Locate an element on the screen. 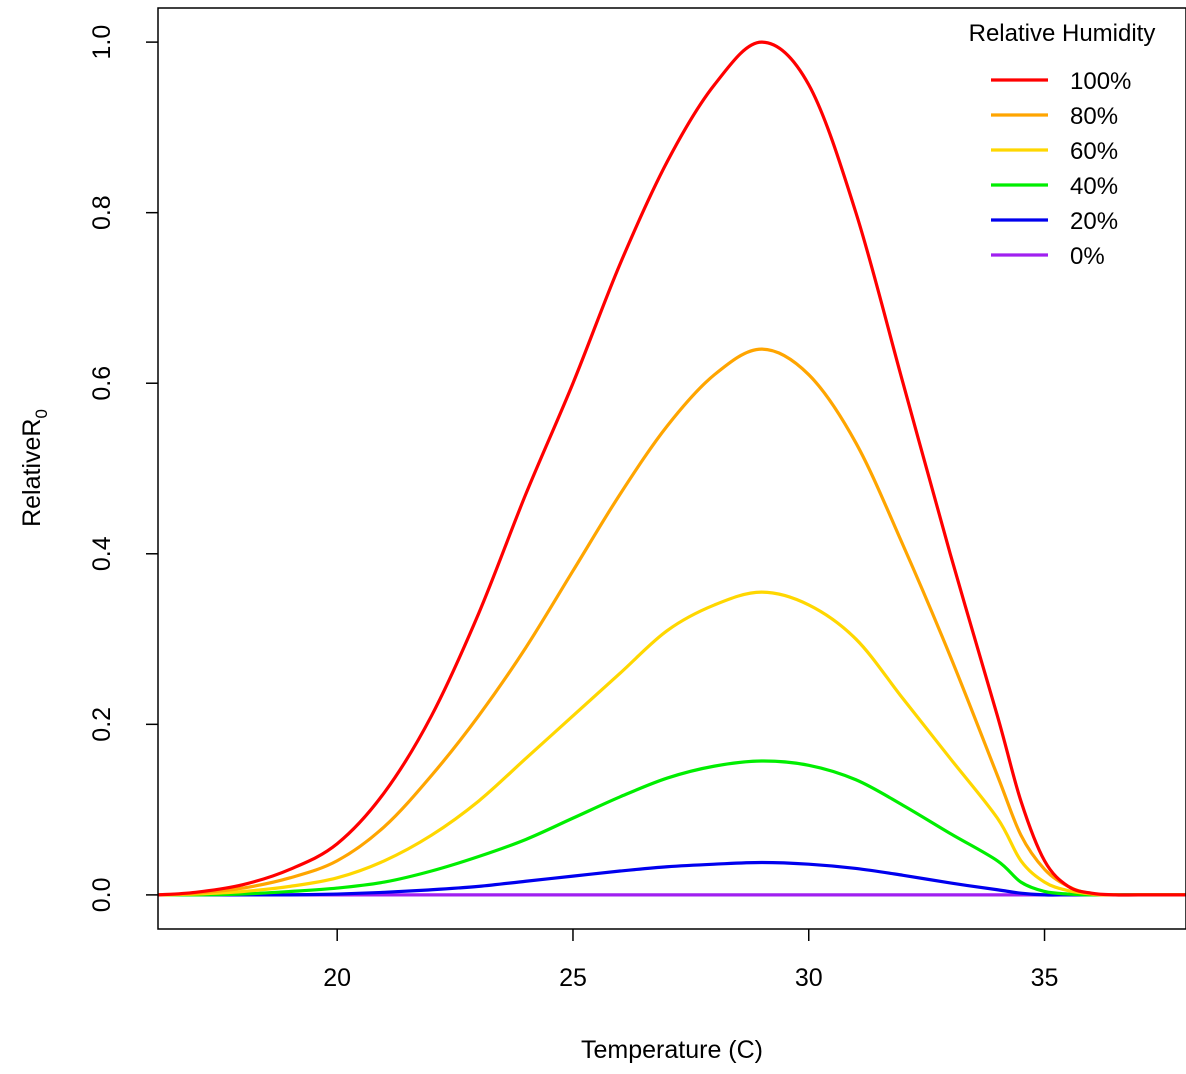  legend-label: 40% is located at coordinates (1094, 186).